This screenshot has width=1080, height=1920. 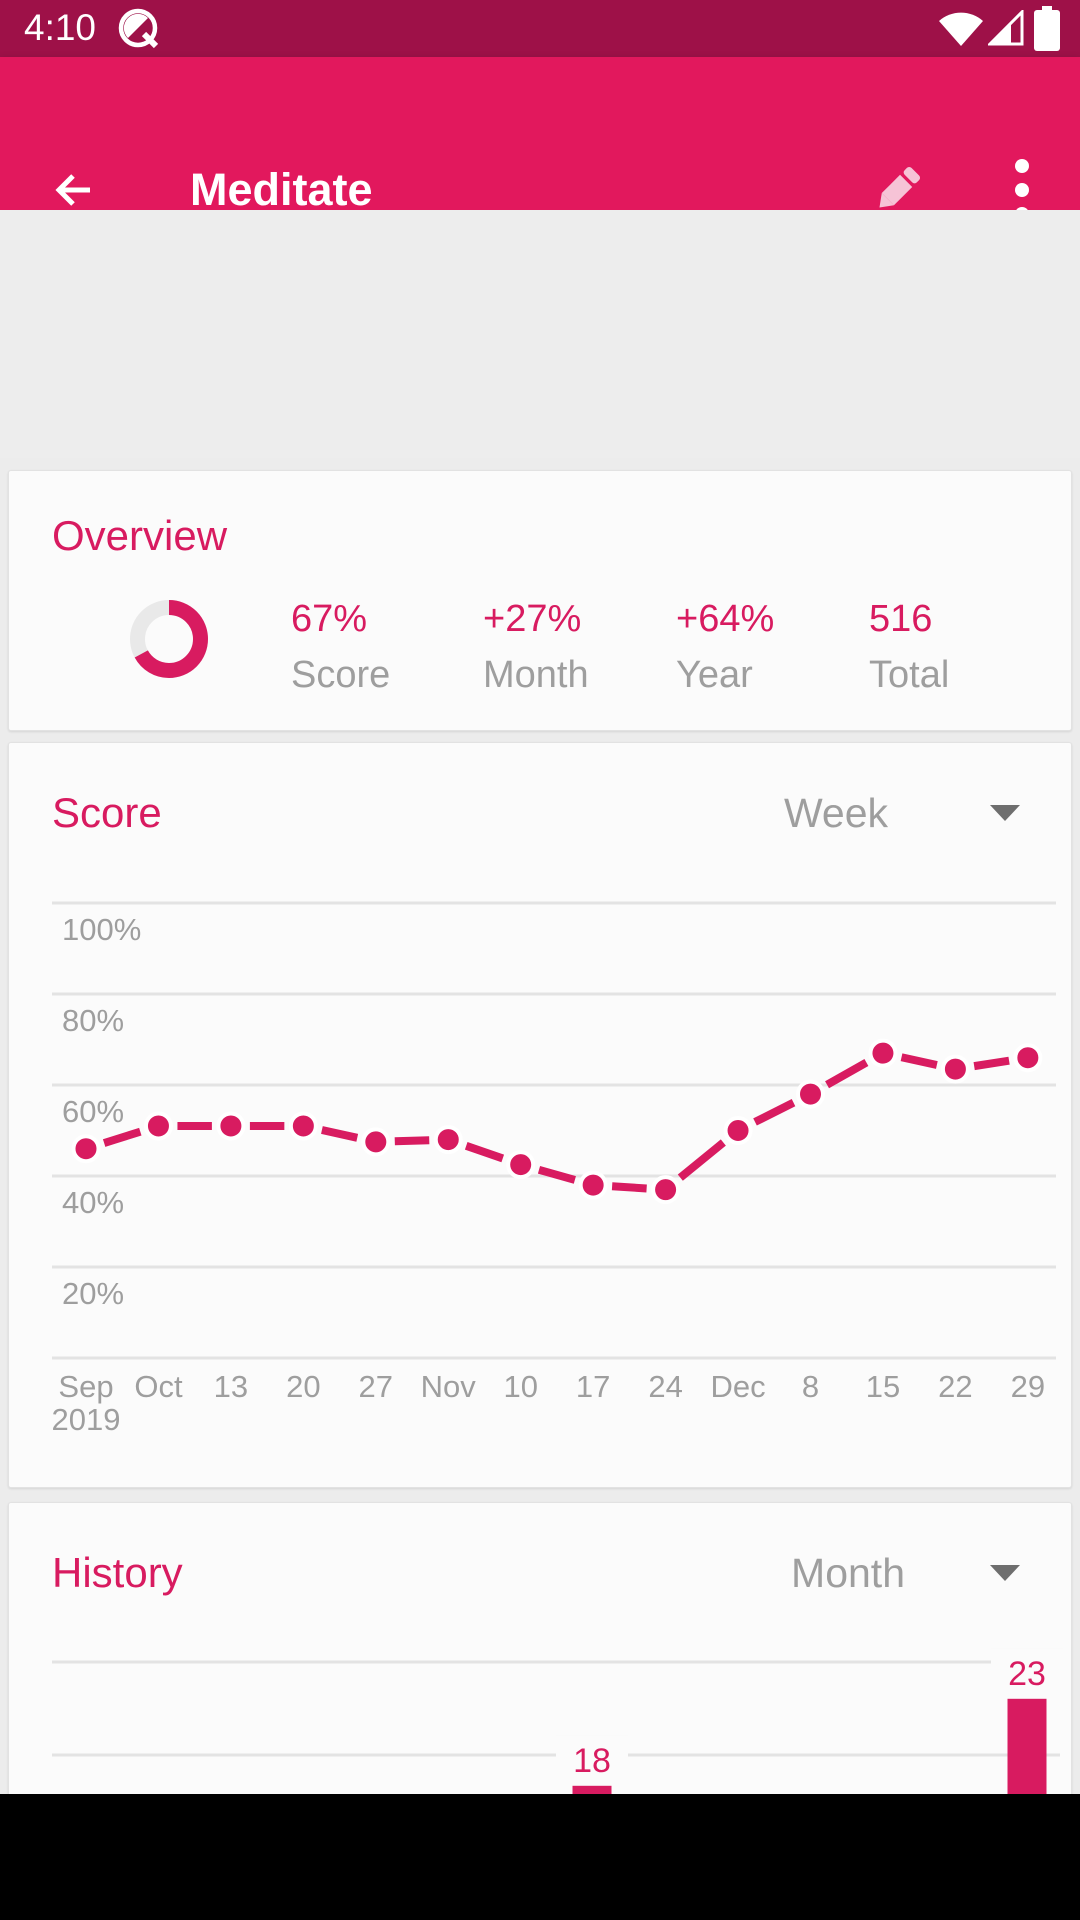 I want to click on overview-heading: Overview, so click(x=140, y=535).